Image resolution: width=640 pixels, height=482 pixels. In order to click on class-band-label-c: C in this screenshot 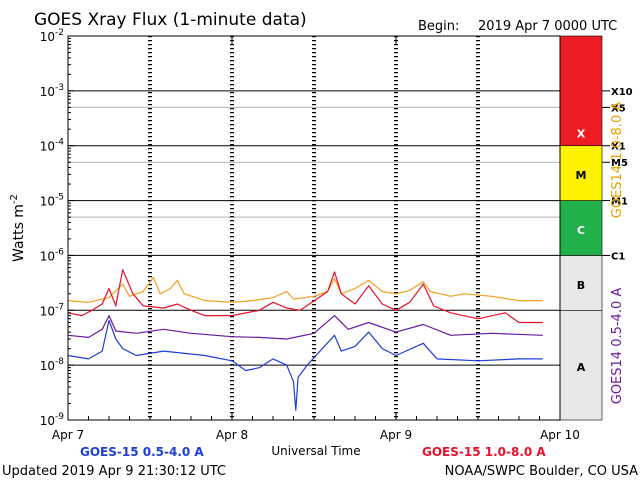, I will do `click(581, 230)`.